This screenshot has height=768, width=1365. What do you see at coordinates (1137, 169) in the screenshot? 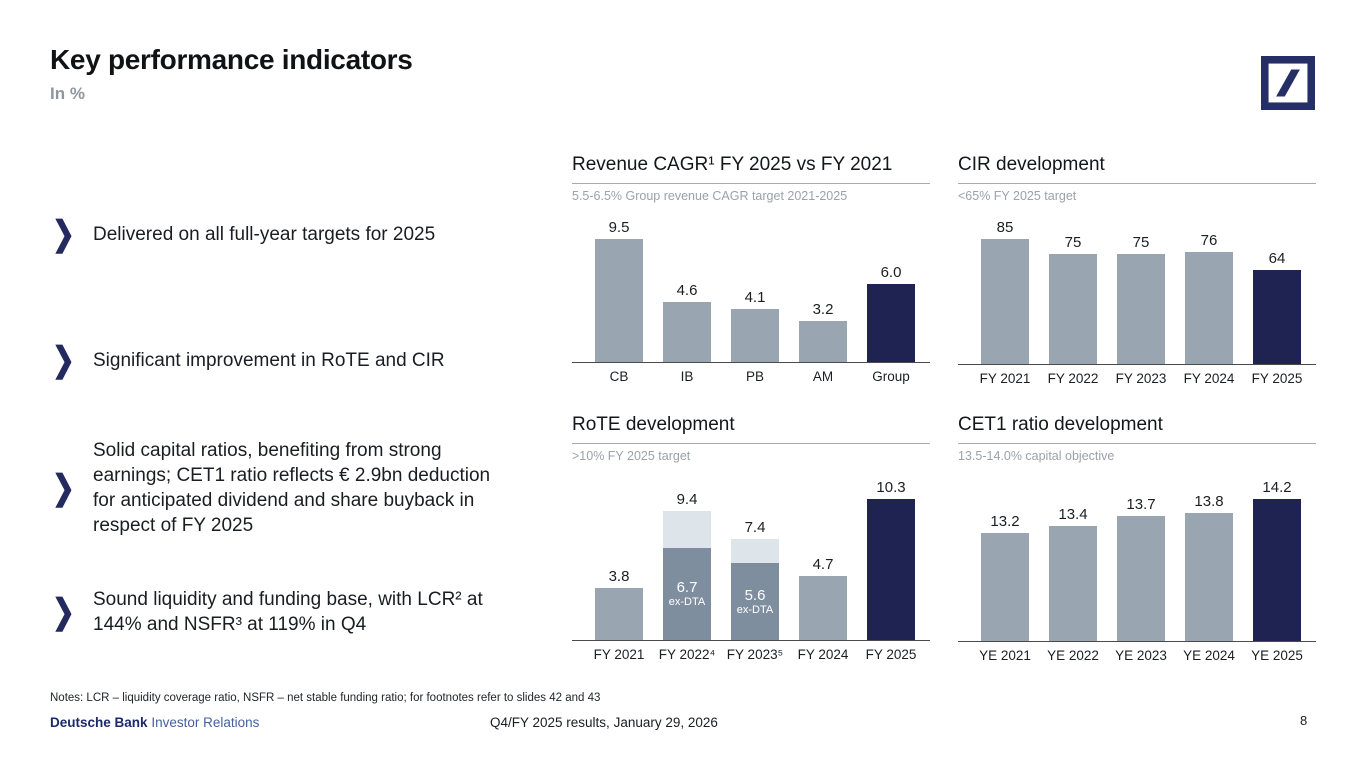
I see `chart-title: CIR development` at bounding box center [1137, 169].